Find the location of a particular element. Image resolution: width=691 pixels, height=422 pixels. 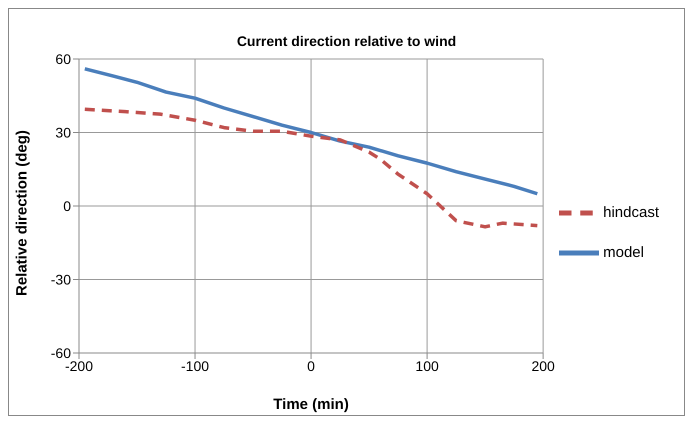

x-tick-label: 100 is located at coordinates (427, 366).